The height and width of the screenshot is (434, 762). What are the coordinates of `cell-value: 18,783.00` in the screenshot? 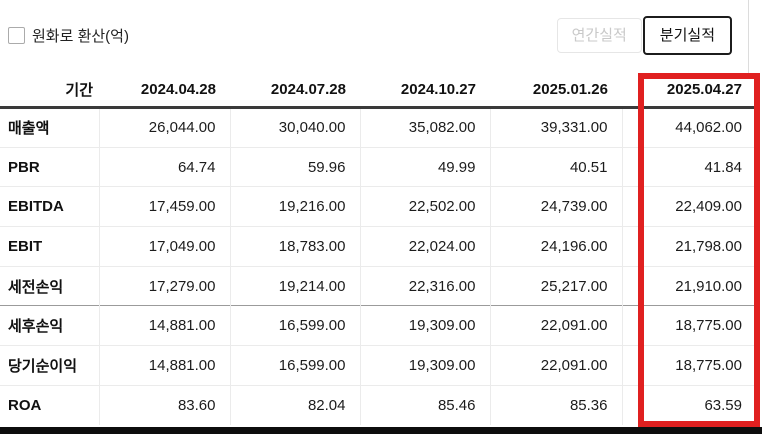 It's located at (294, 246).